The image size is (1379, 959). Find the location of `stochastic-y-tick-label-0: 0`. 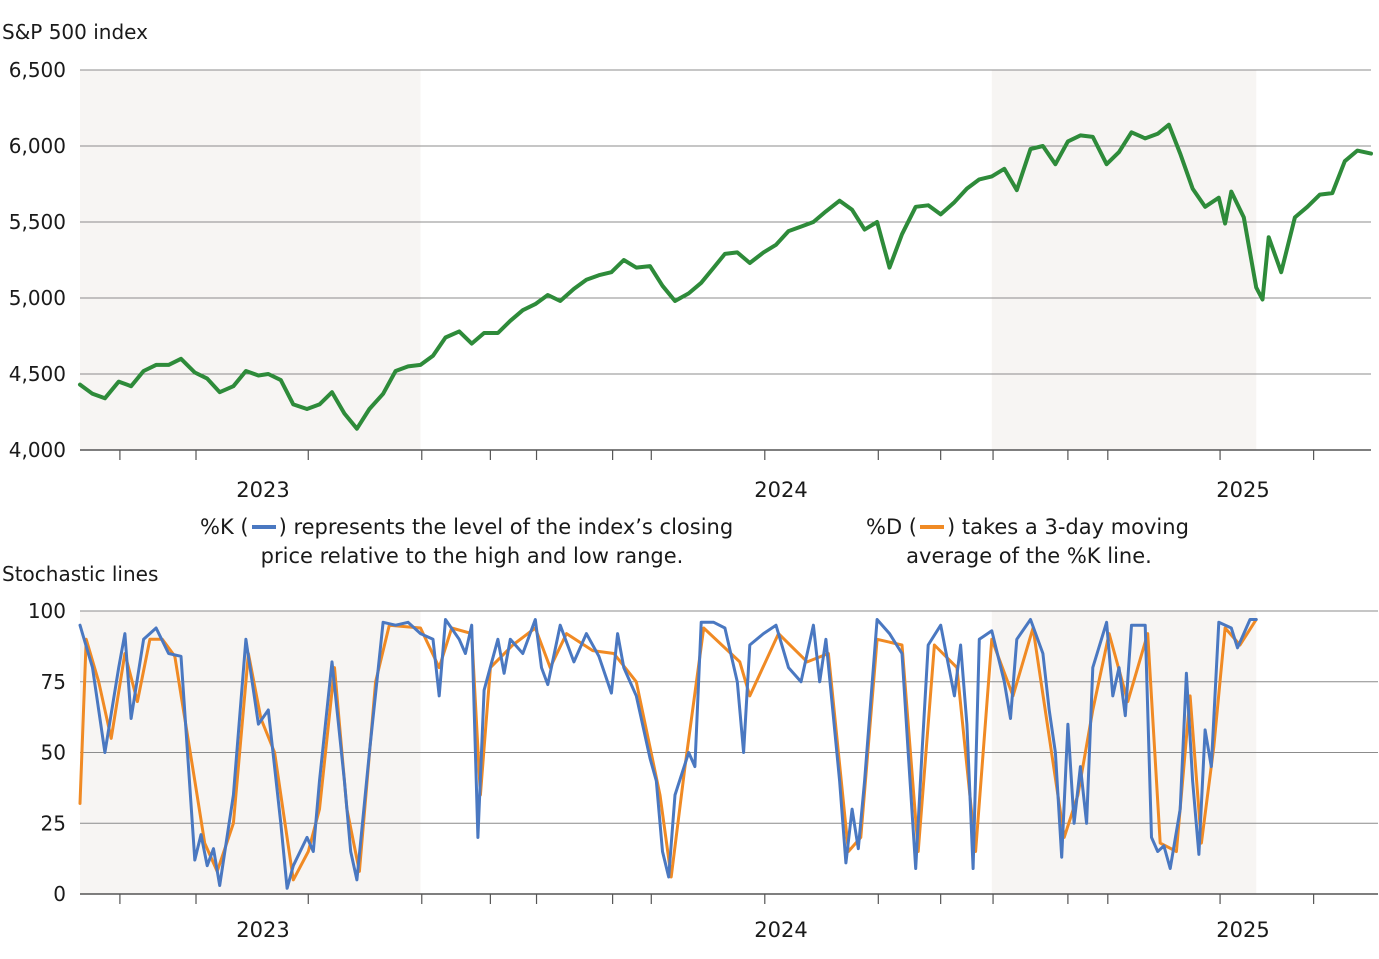

stochastic-y-tick-label-0: 0 is located at coordinates (59, 894).